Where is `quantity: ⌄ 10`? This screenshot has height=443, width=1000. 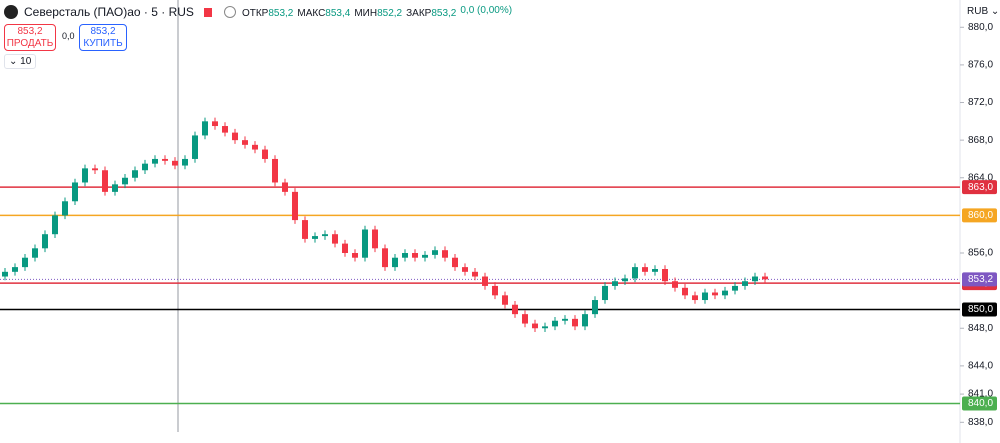 quantity: ⌄ 10 is located at coordinates (20, 61).